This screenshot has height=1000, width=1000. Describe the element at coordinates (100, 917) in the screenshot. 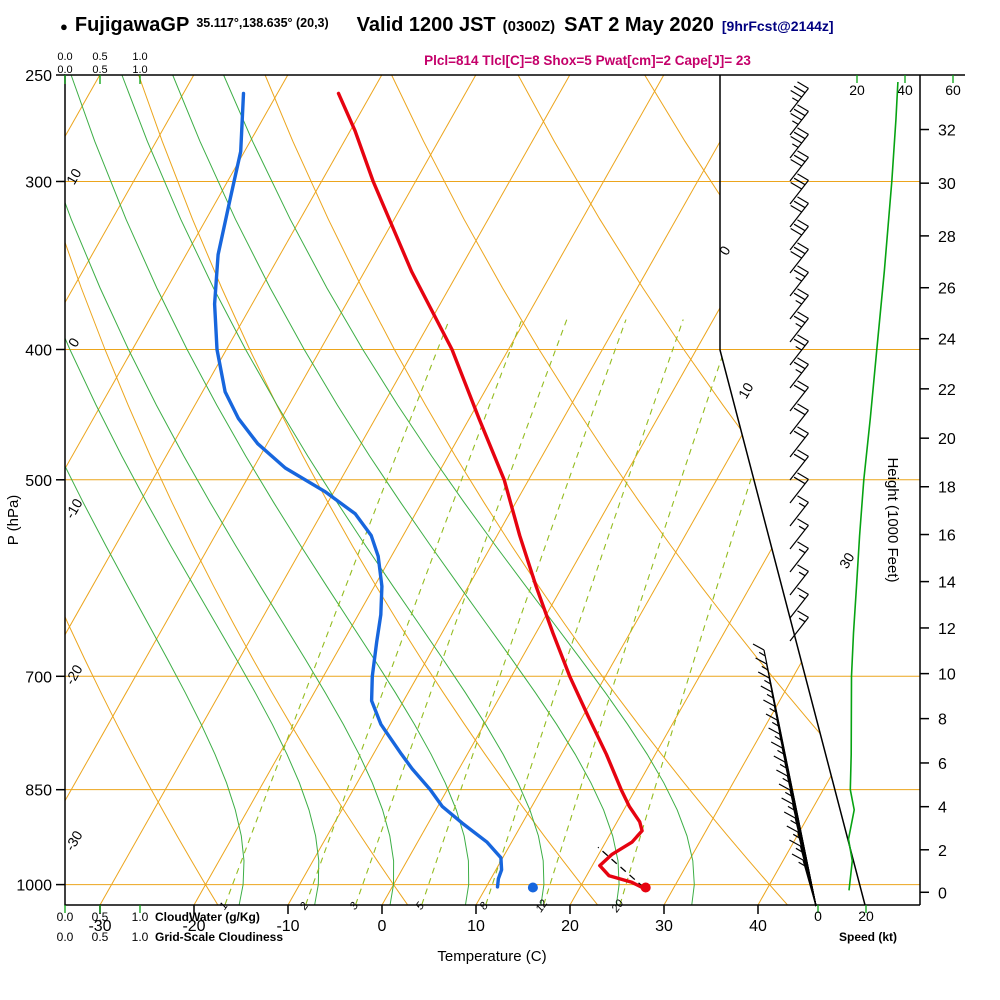

I see `cloudwater-scale-bottom: 0.5` at that location.